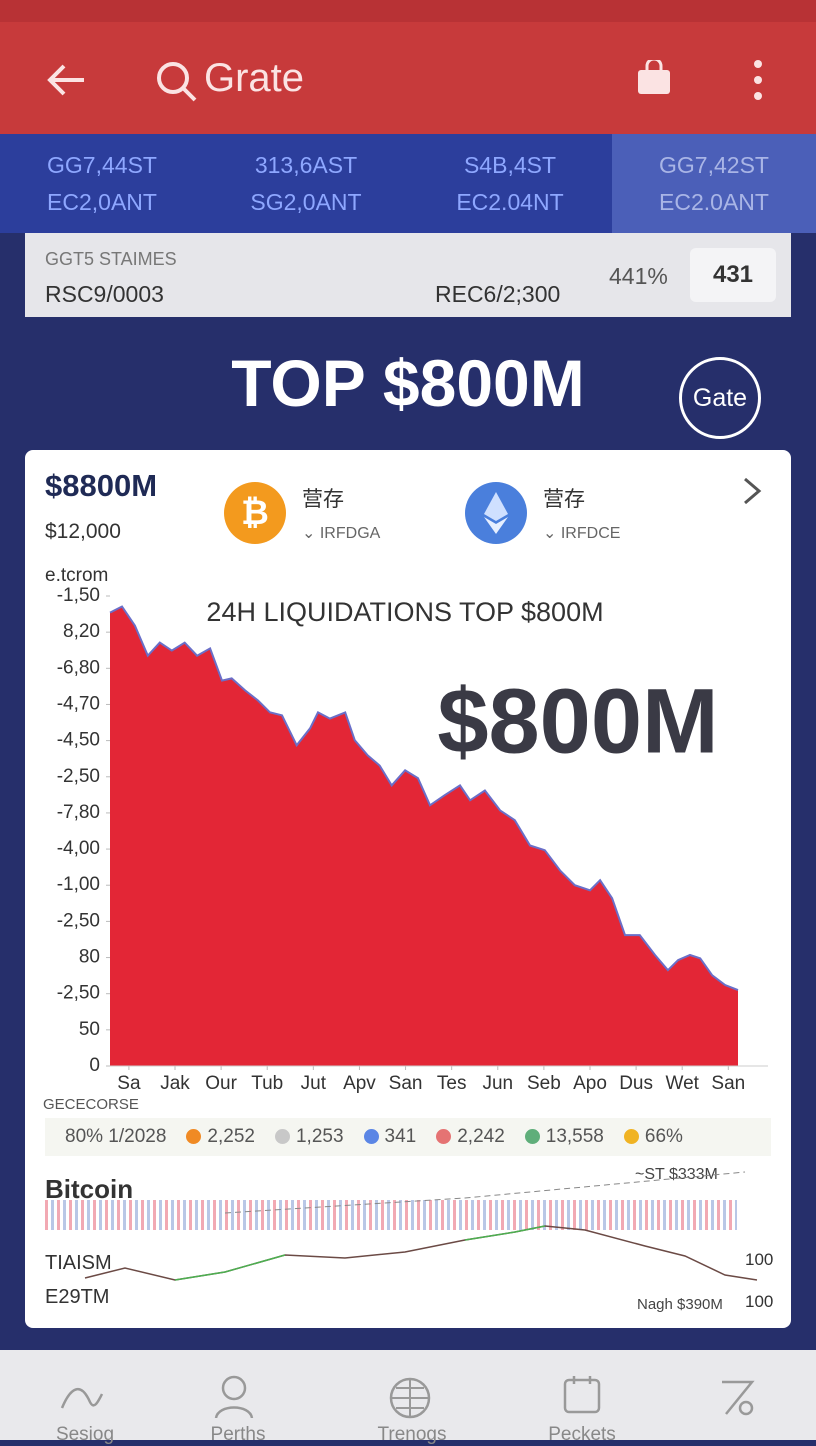  What do you see at coordinates (306, 201) in the screenshot?
I see `ticker-line: SG2,0ANT` at bounding box center [306, 201].